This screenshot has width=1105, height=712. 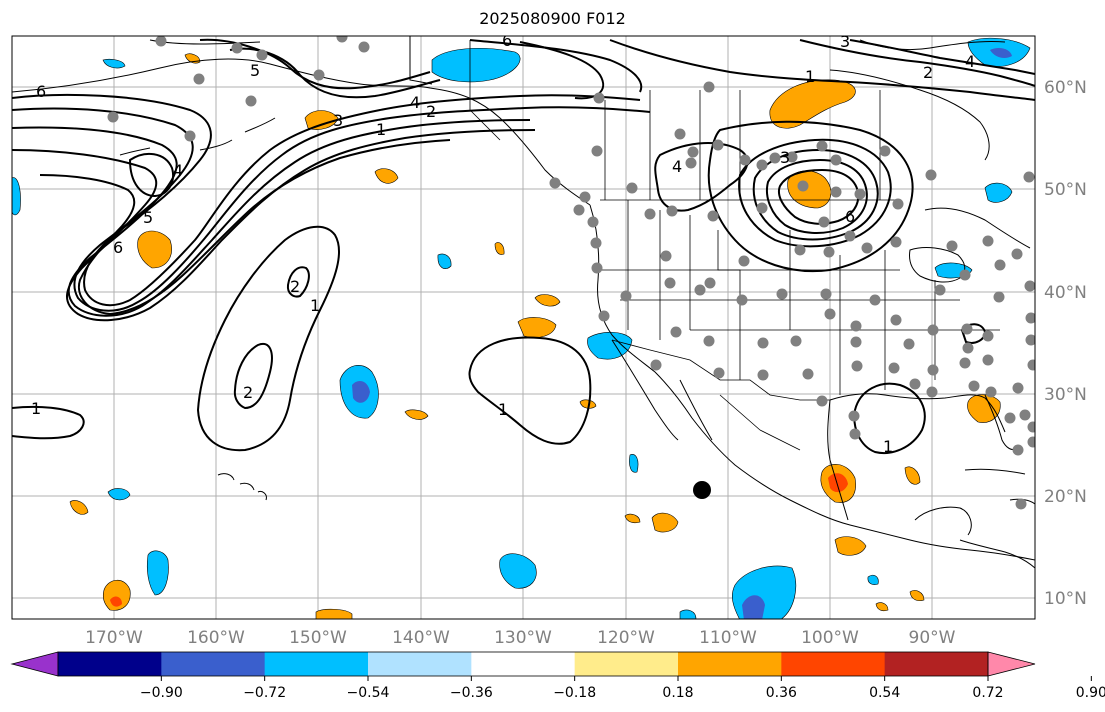 I want to click on coast-alaska, so click(x=301, y=132).